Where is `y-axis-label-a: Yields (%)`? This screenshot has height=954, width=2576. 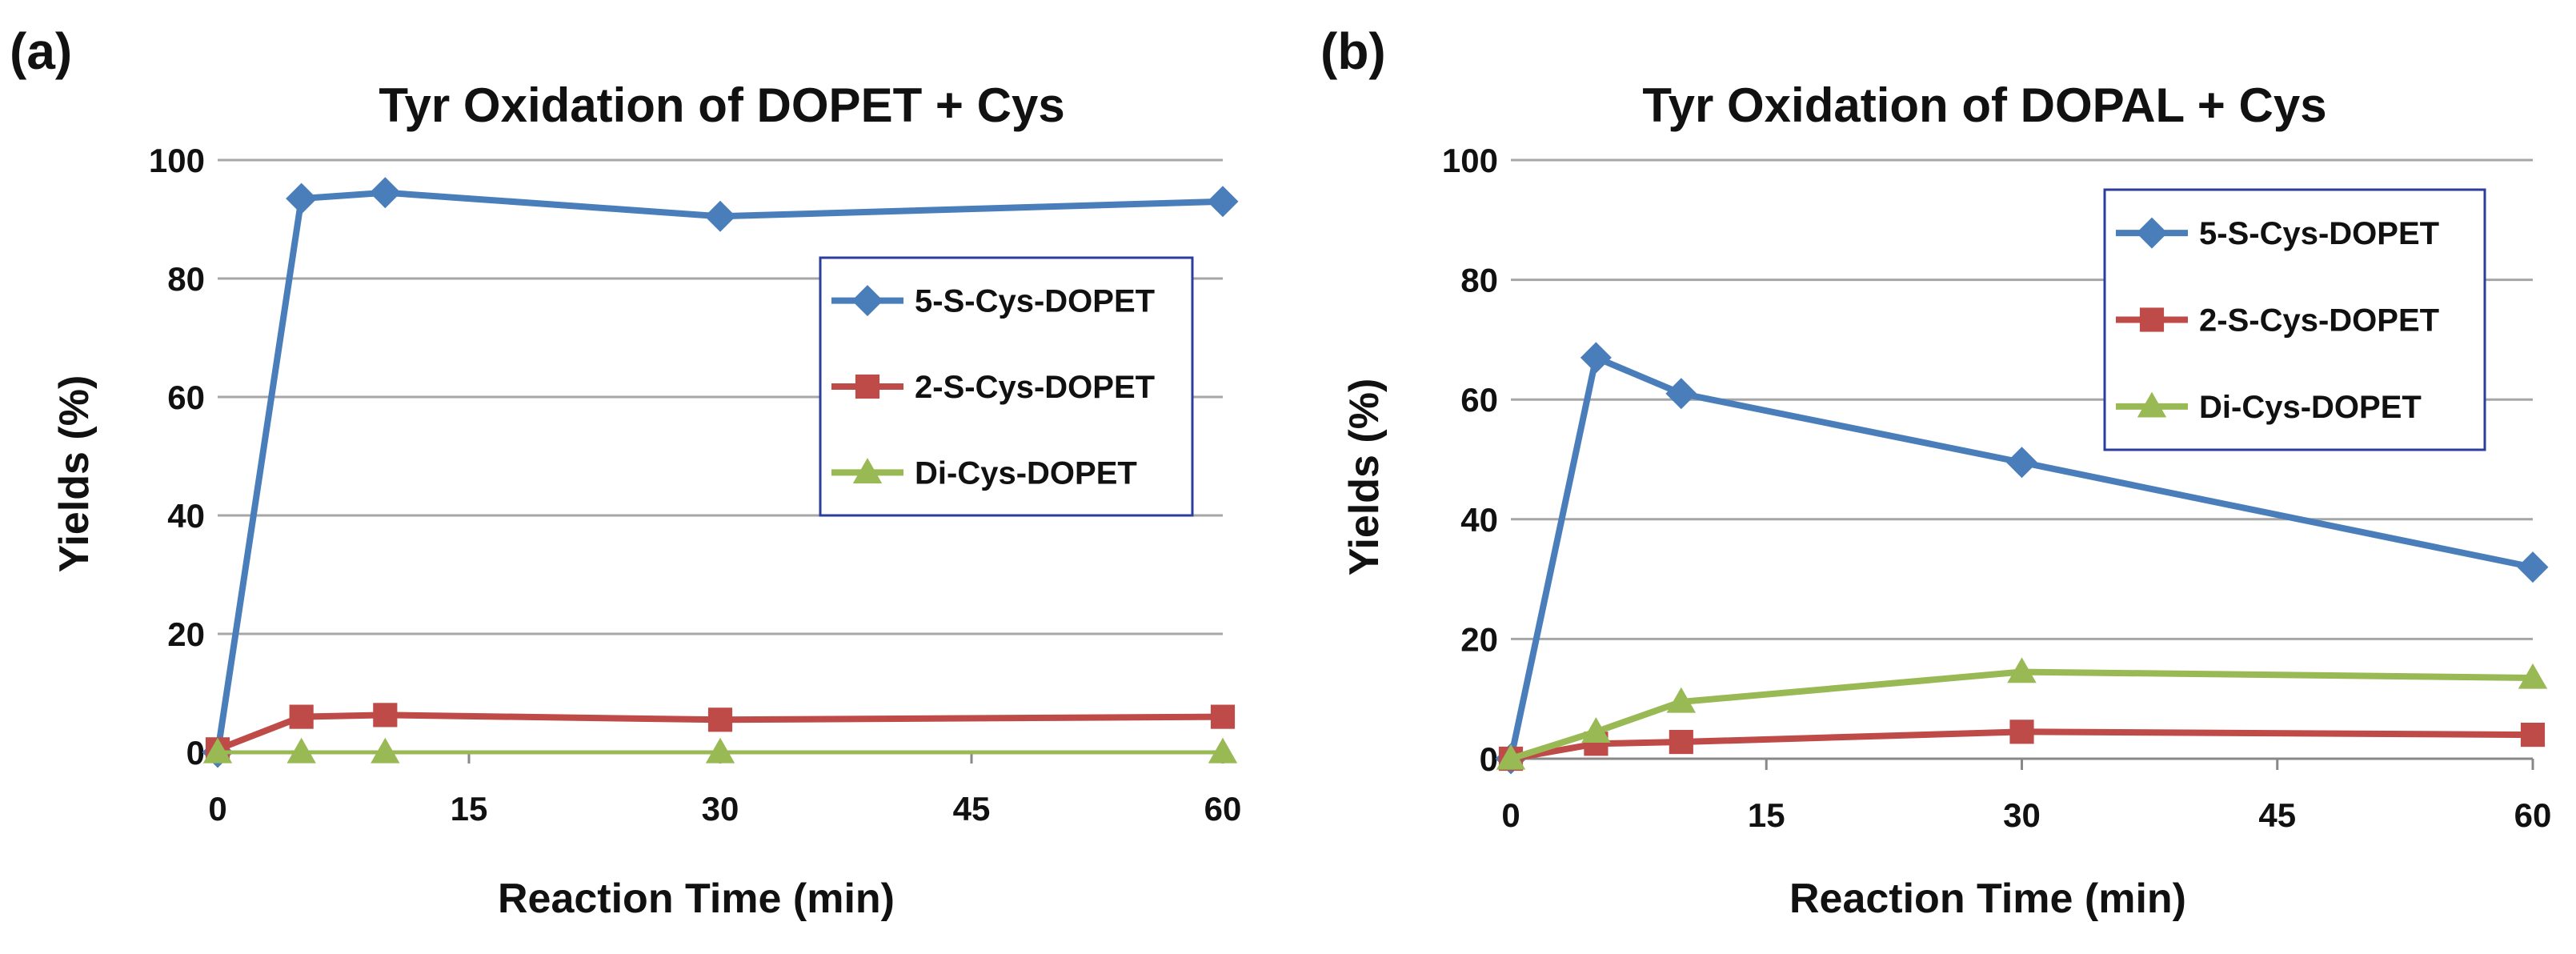 y-axis-label-a: Yields (%) is located at coordinates (74, 474).